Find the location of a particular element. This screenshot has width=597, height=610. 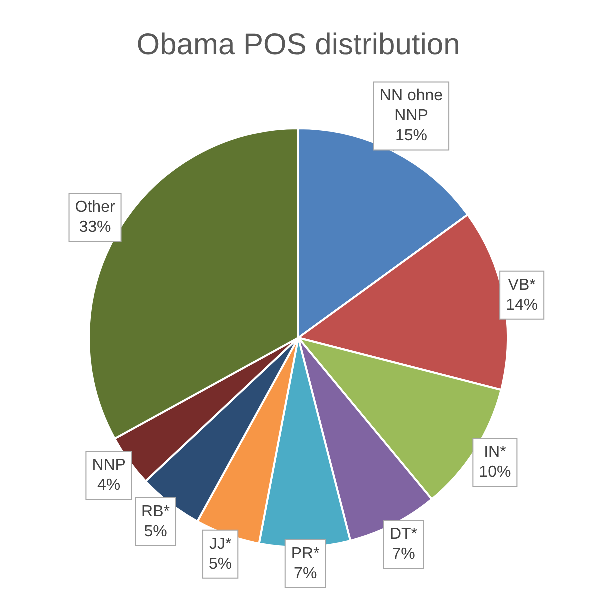

chart-title: Obama POS distribution is located at coordinates (298, 45).